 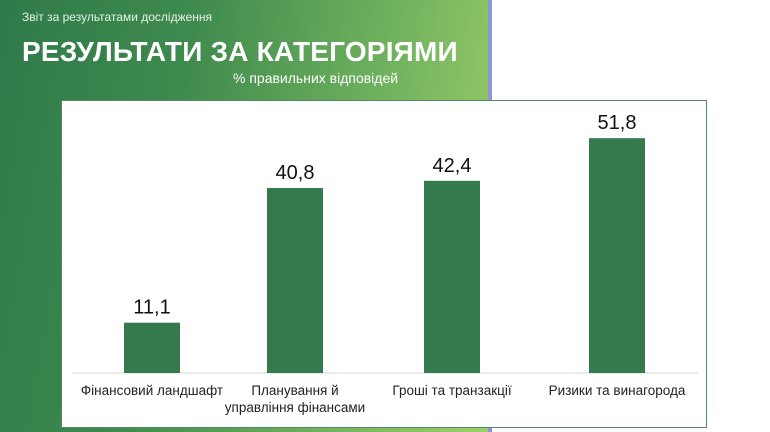 I want to click on report-subtitle: Звіт за результатами дослідження, so click(x=117, y=17).